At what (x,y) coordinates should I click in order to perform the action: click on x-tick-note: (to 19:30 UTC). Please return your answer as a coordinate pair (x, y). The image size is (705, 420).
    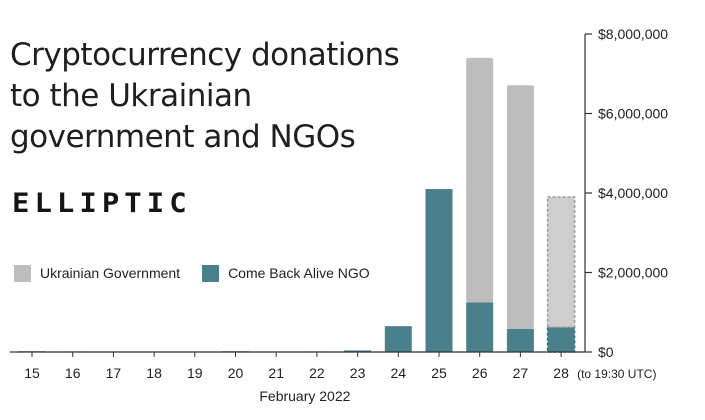
    Looking at the image, I should click on (616, 374).